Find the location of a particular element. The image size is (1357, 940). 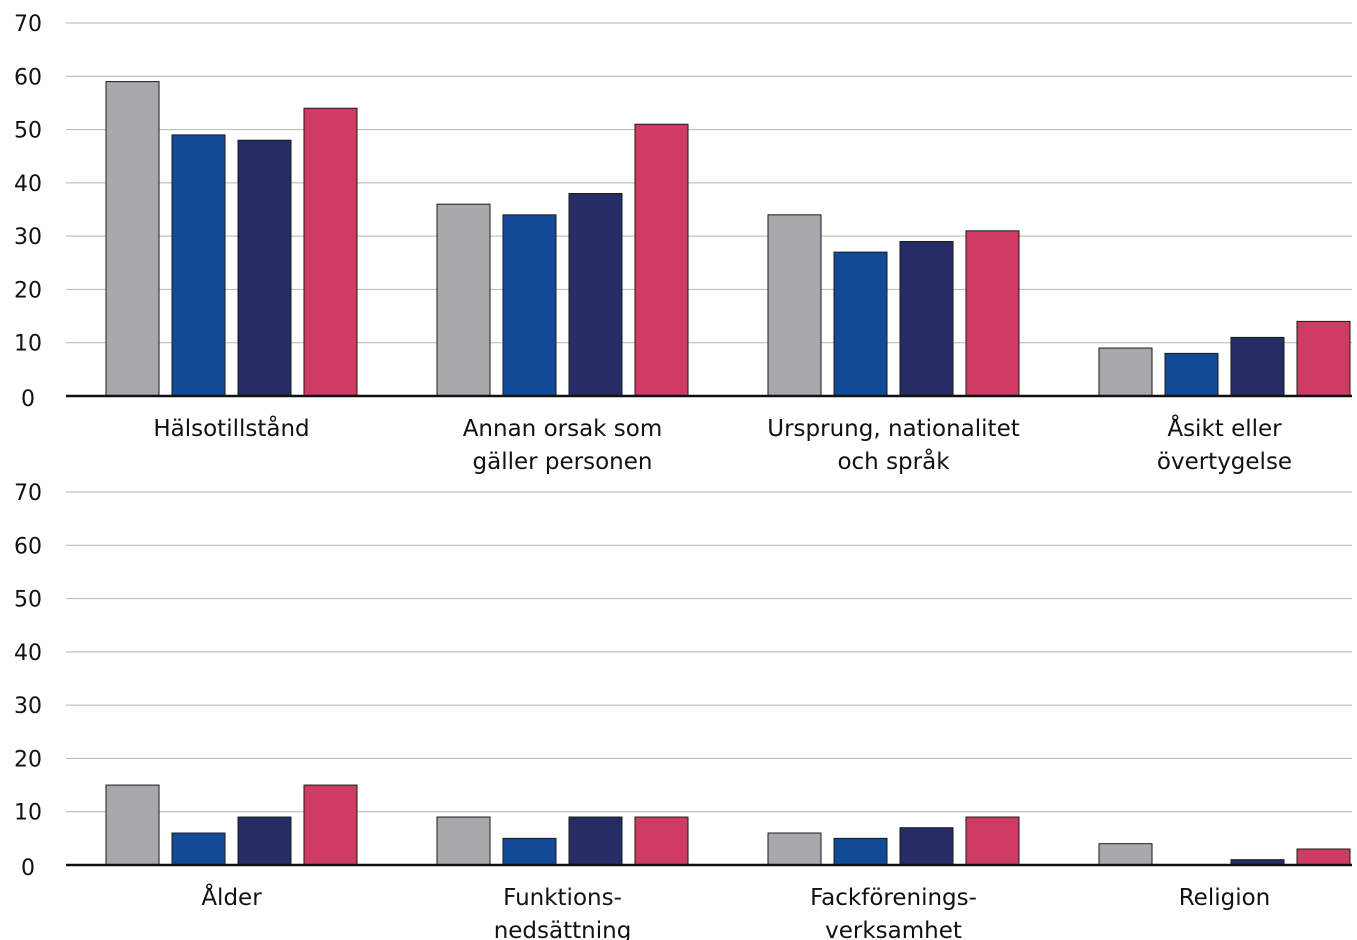

y-tick-label-panel2-10: 10 is located at coordinates (28, 813).